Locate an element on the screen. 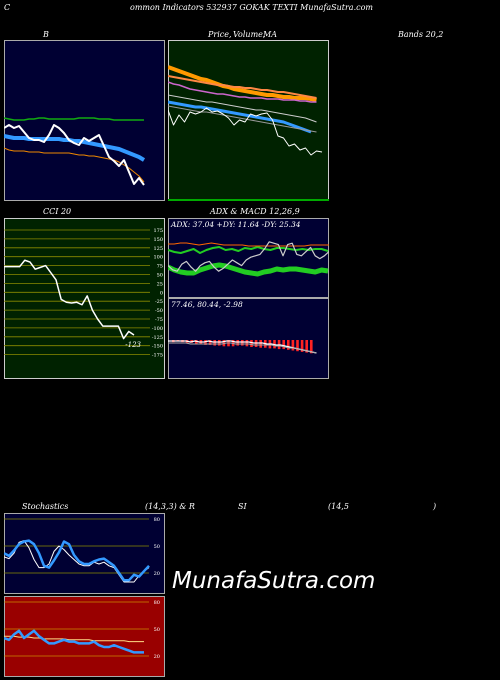 This screenshot has width=500, height=680. adx-macd-label: ADX & MACD 12,26,9 is located at coordinates (255, 211).